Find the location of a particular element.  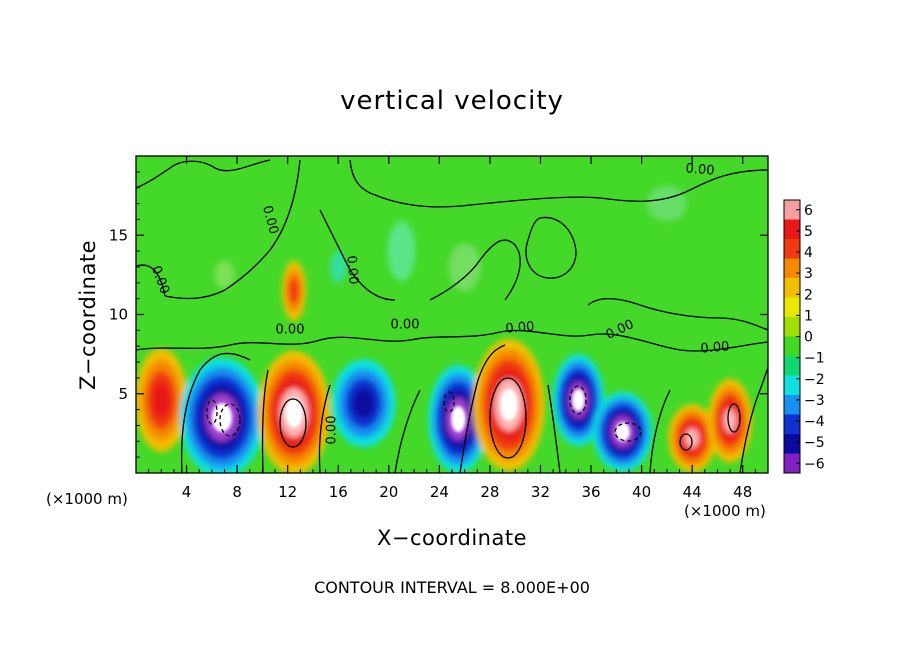

x-tick-label: 48 is located at coordinates (742, 492).